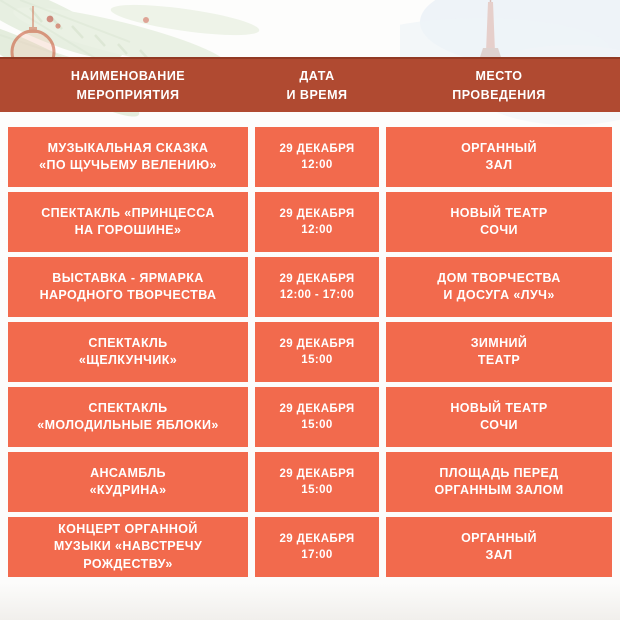  I want to click on event-name-cell: СПЕКТАКЛЬ «МОЛОДИЛЬНЫЕ ЯБЛОКИ», so click(128, 417).